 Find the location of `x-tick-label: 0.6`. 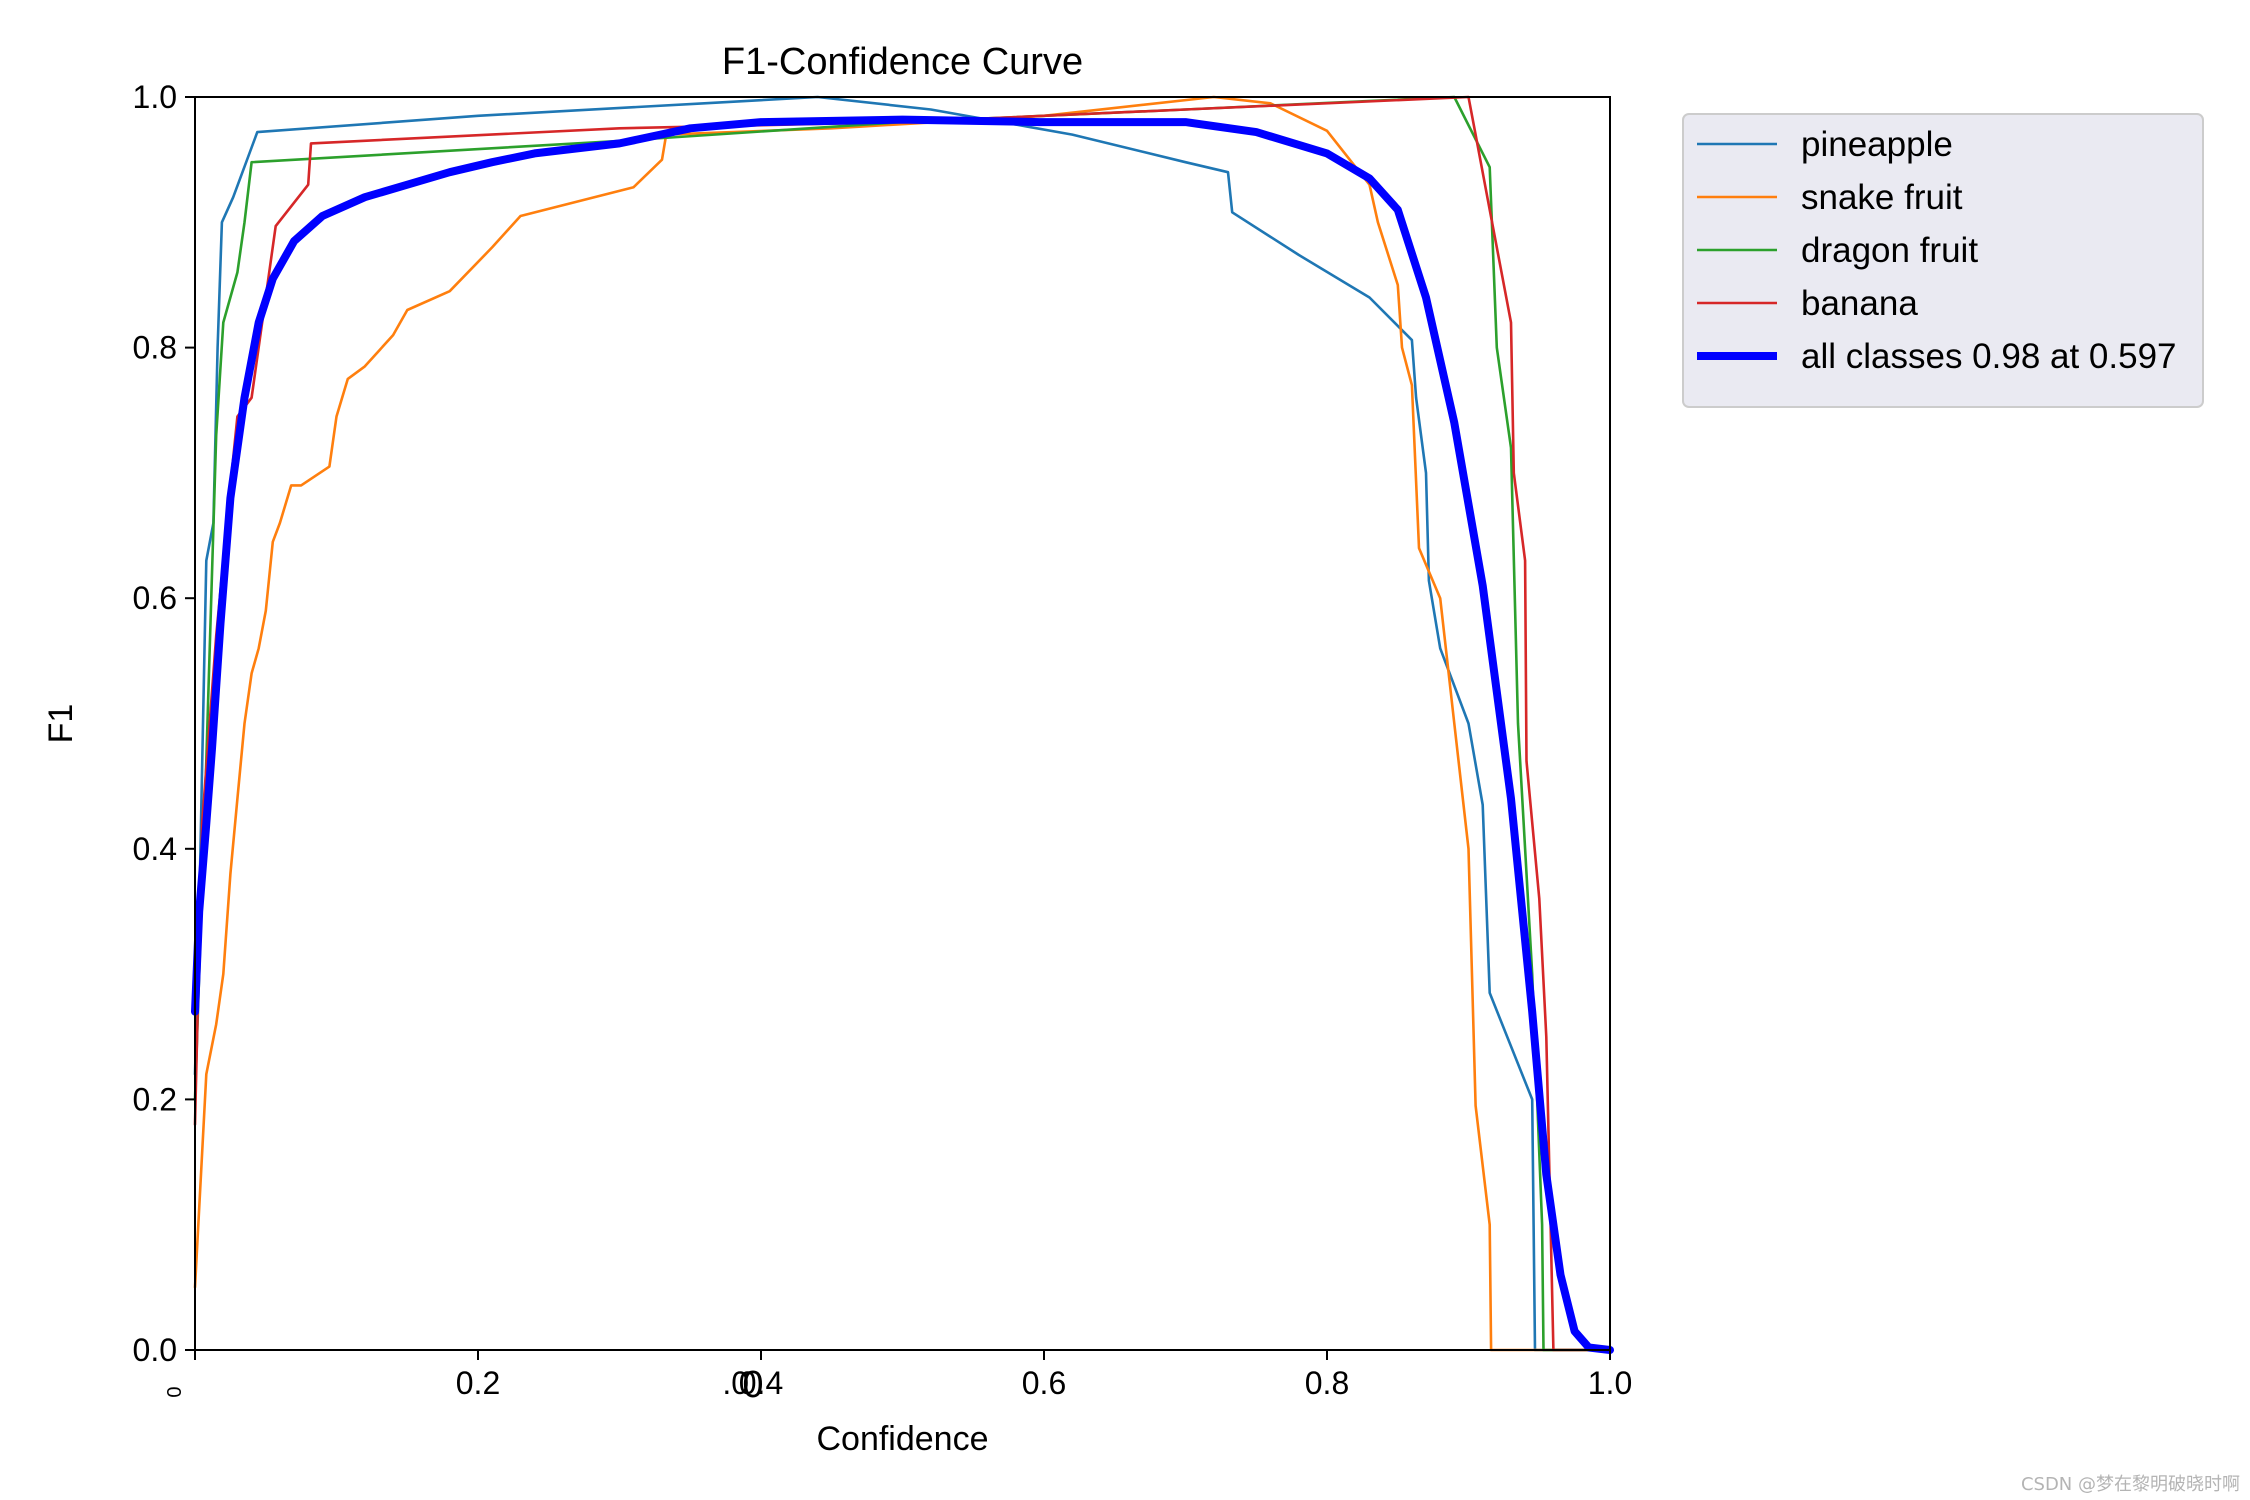

x-tick-label: 0.6 is located at coordinates (1044, 1383).